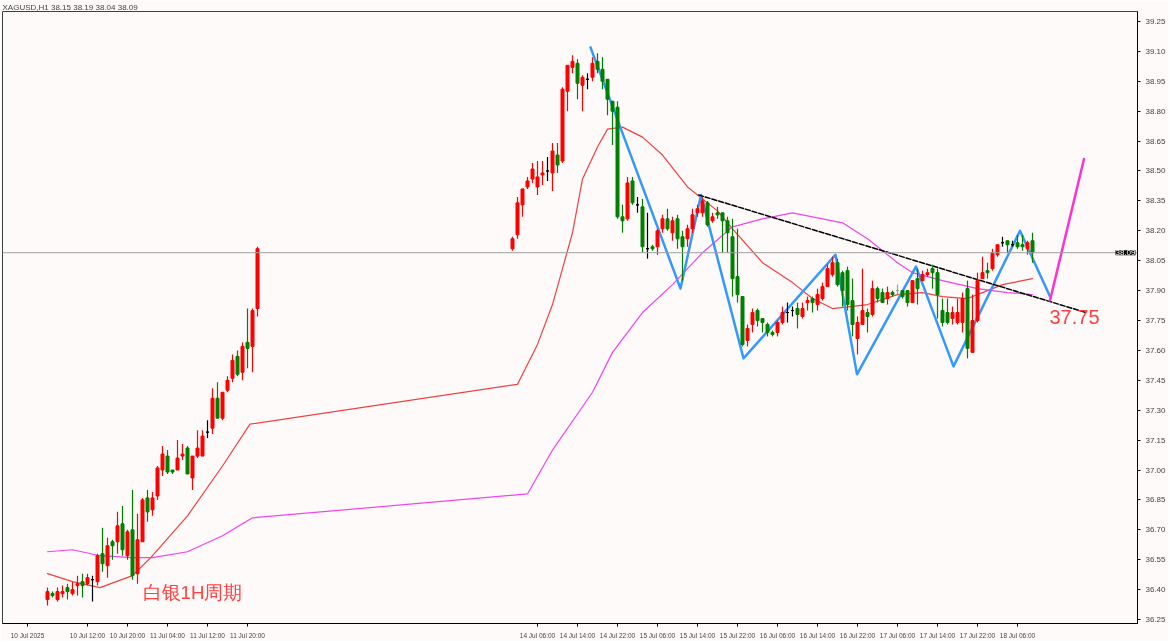 The height and width of the screenshot is (643, 1170). What do you see at coordinates (1156, 201) in the screenshot?
I see `y-tick-label: 38.35` at bounding box center [1156, 201].